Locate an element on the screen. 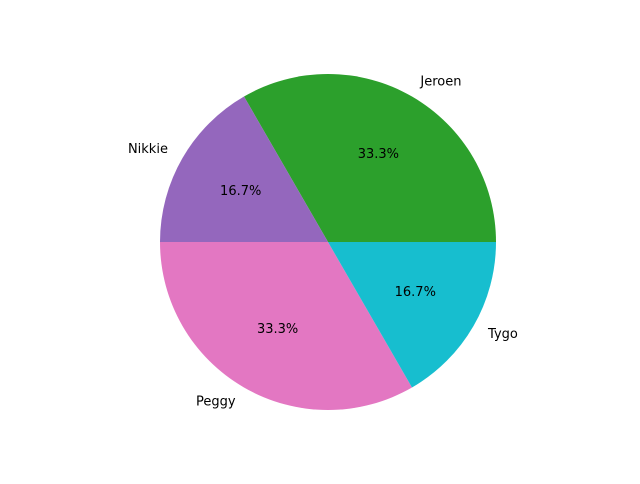  slice-percent-jeroen: 33.3% is located at coordinates (378, 154).